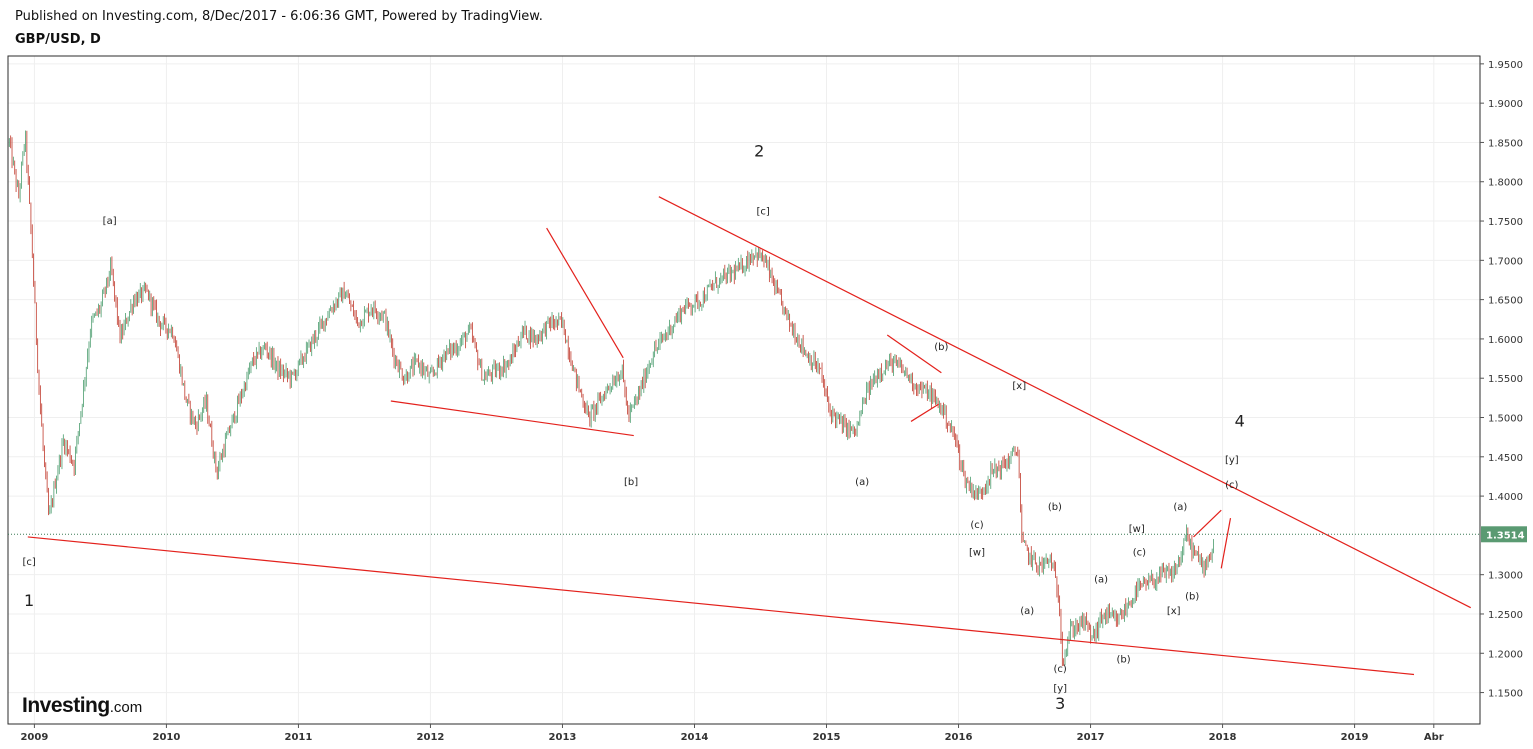 The width and height of the screenshot is (1533, 749). What do you see at coordinates (66, 705) in the screenshot?
I see `logo-brand: Investing` at bounding box center [66, 705].